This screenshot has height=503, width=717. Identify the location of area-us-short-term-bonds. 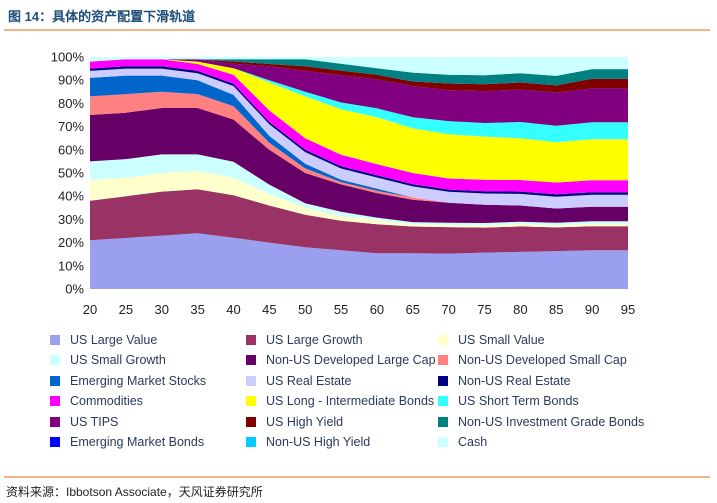
(359, 101).